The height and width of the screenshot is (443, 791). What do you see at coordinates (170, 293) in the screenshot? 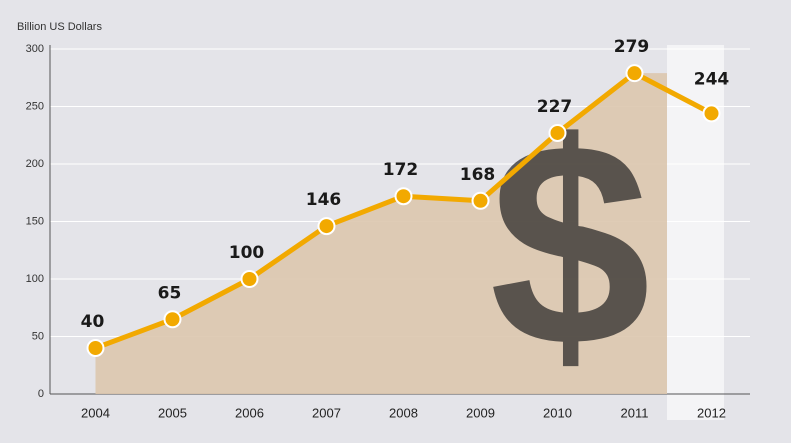
I see `value-label: 65` at bounding box center [170, 293].